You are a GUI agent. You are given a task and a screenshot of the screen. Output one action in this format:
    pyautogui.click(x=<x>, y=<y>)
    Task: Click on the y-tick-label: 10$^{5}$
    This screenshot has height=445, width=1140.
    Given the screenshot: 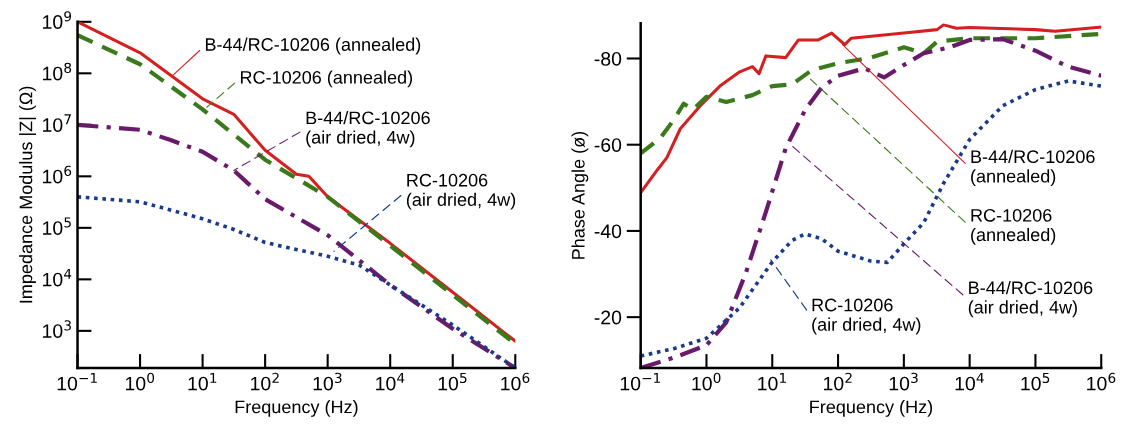 What is the action you would take?
    pyautogui.click(x=57, y=226)
    